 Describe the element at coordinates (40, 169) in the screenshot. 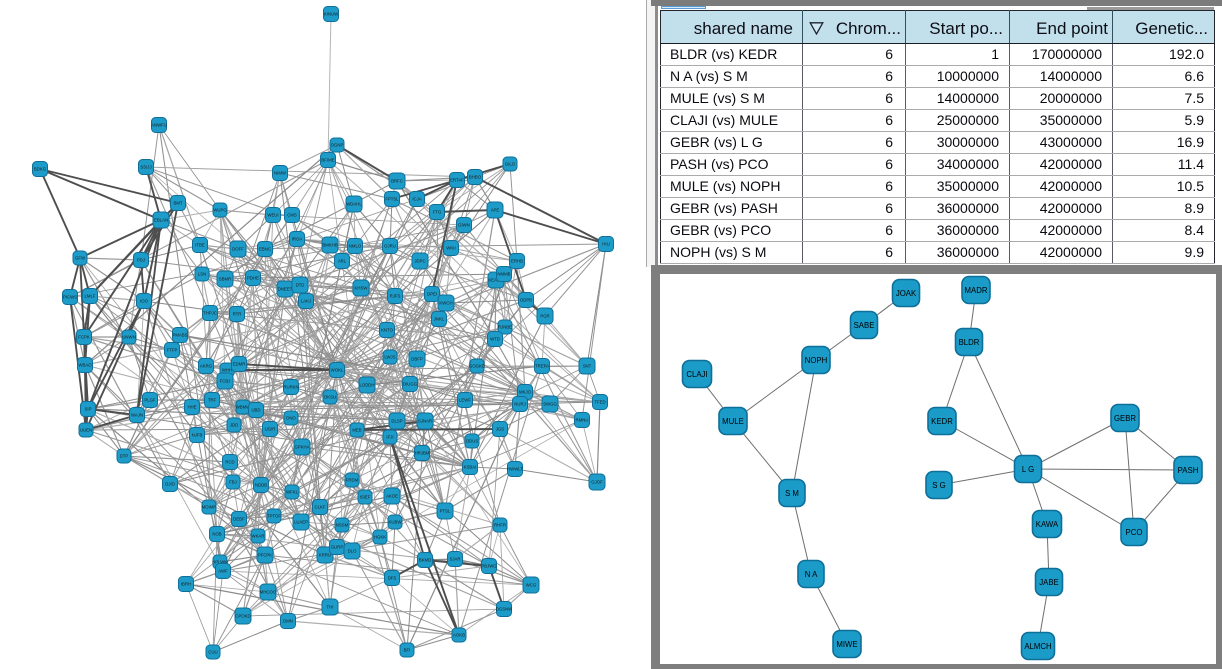

I see `svg-text: BDKG` at that location.